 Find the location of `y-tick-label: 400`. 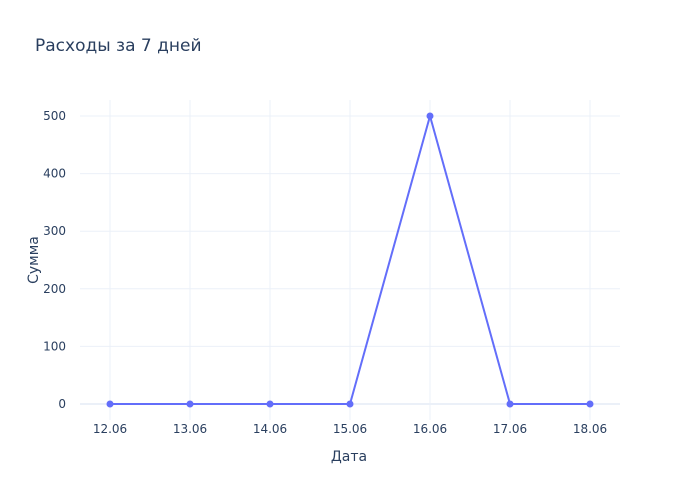

y-tick-label: 400 is located at coordinates (54, 174).